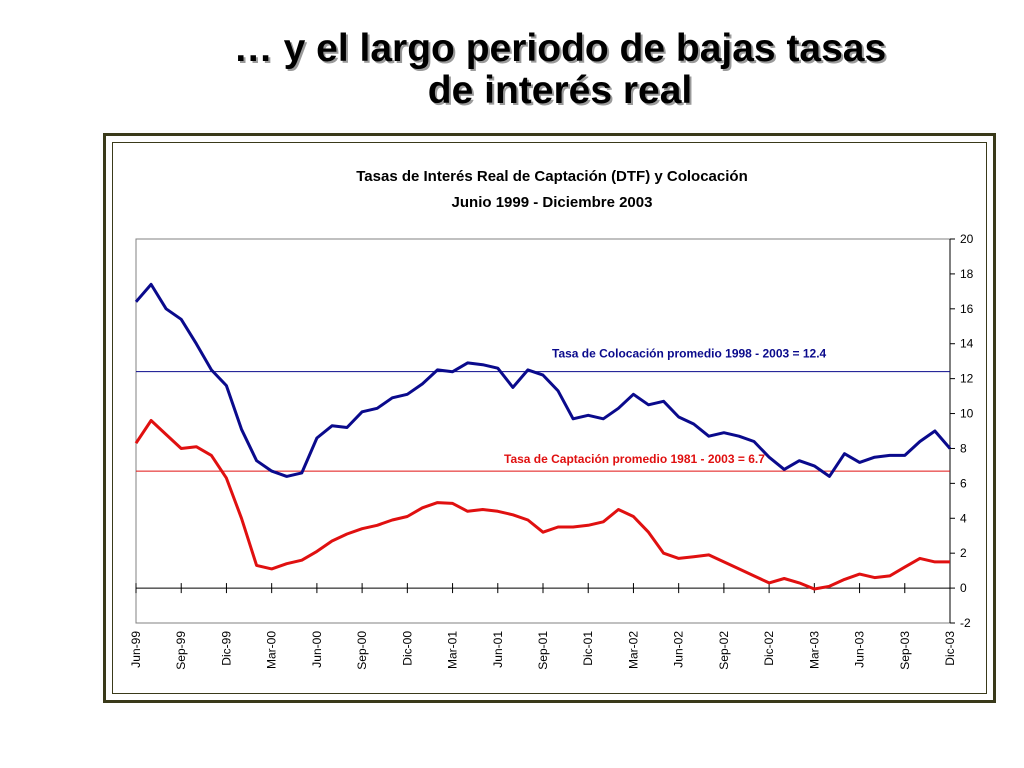 This screenshot has width=1024, height=768. What do you see at coordinates (967, 274) in the screenshot?
I see `y-tick-label: 18` at bounding box center [967, 274].